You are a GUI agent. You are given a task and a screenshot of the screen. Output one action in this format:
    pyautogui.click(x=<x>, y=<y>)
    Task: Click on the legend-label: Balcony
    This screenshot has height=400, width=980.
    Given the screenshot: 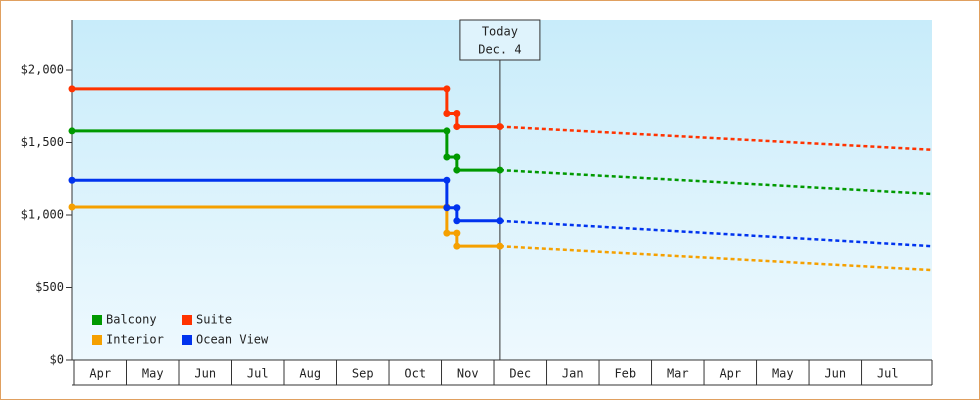 What is the action you would take?
    pyautogui.click(x=131, y=320)
    